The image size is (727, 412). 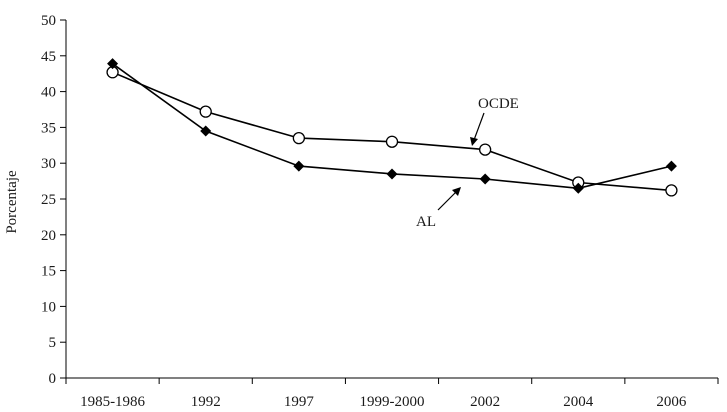 What do you see at coordinates (447, 201) in the screenshot?
I see `al-arrow` at bounding box center [447, 201].